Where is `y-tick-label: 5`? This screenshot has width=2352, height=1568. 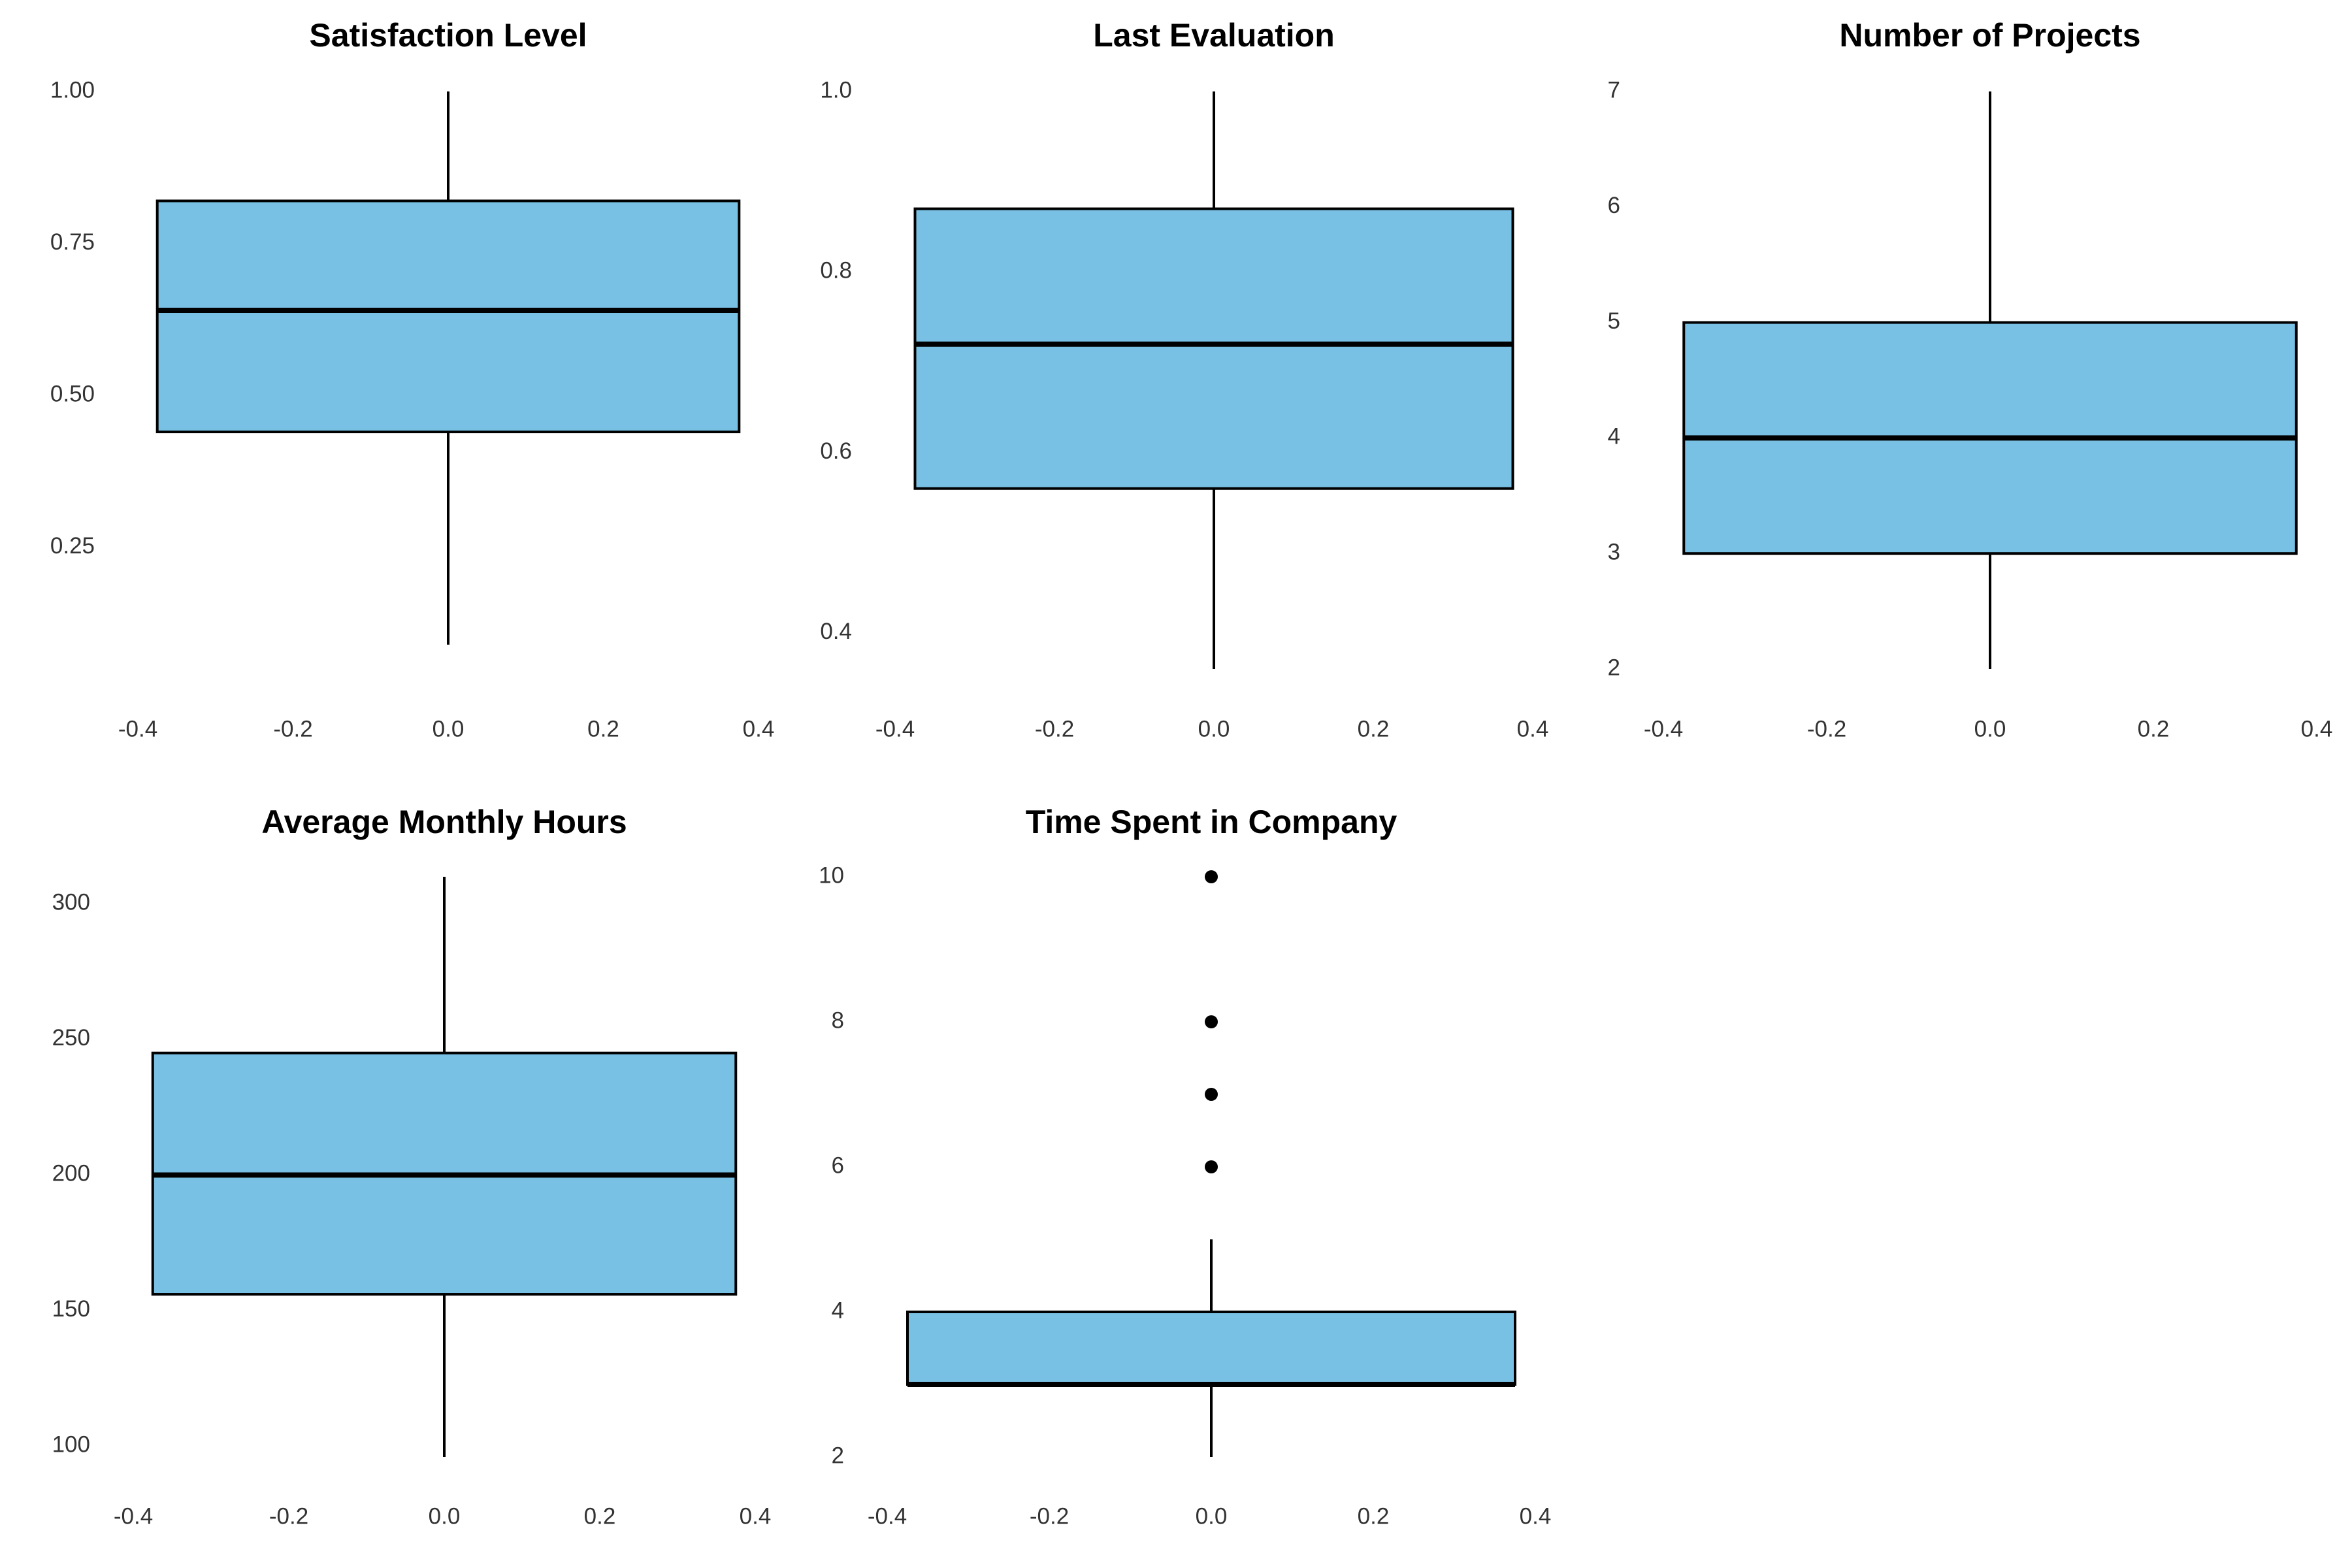 y-tick-label: 5 is located at coordinates (1614, 321).